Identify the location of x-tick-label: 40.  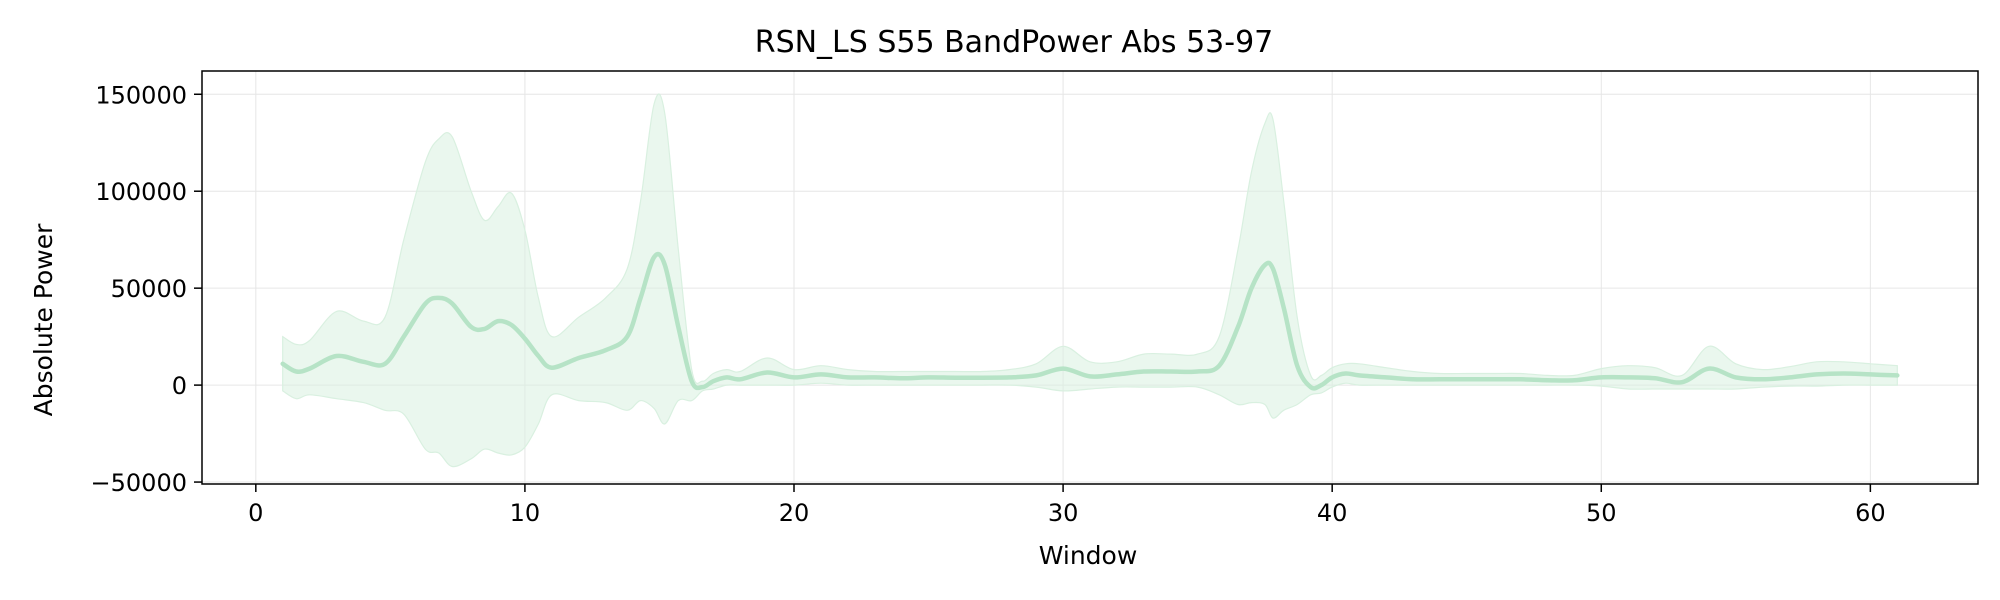
(1332, 513).